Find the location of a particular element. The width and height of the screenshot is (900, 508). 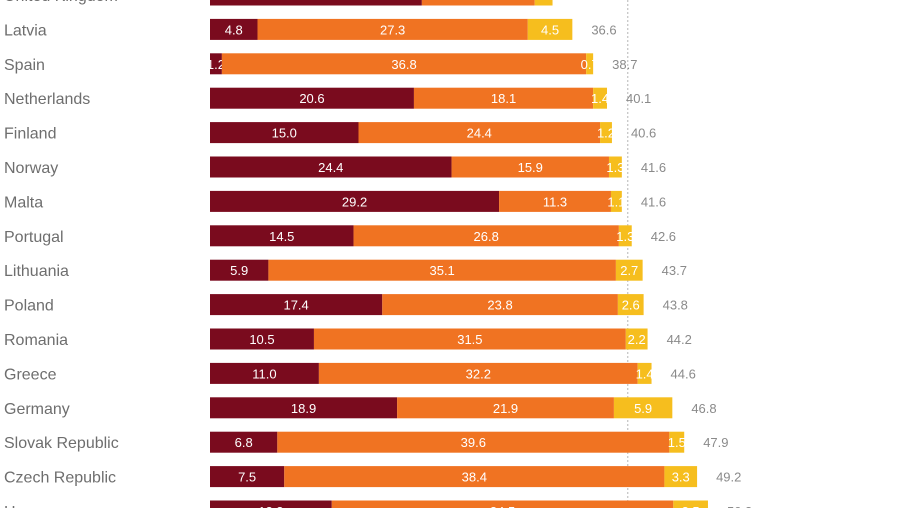

category-label: Spain is located at coordinates (24, 65).